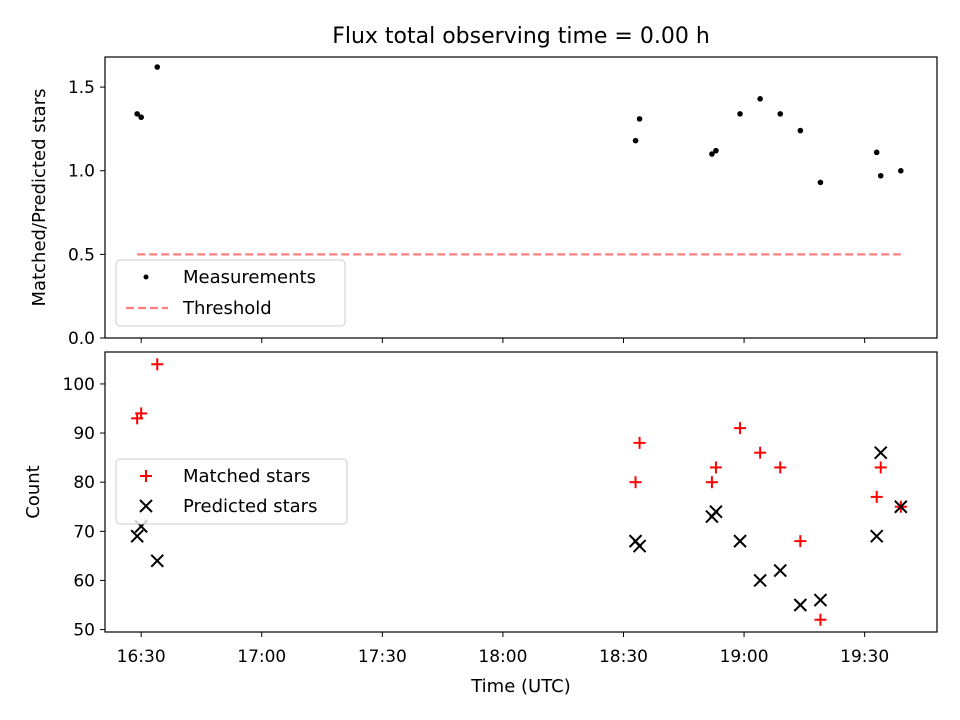  Describe the element at coordinates (79, 385) in the screenshot. I see `bottom-ytick-label: 100` at that location.